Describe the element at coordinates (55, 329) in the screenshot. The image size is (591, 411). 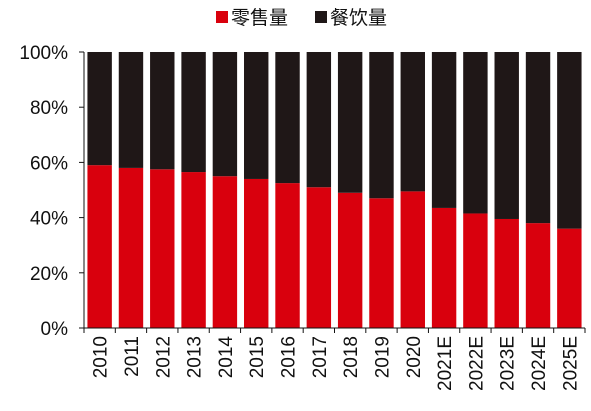
I see `y-tick-label: 0%` at that location.